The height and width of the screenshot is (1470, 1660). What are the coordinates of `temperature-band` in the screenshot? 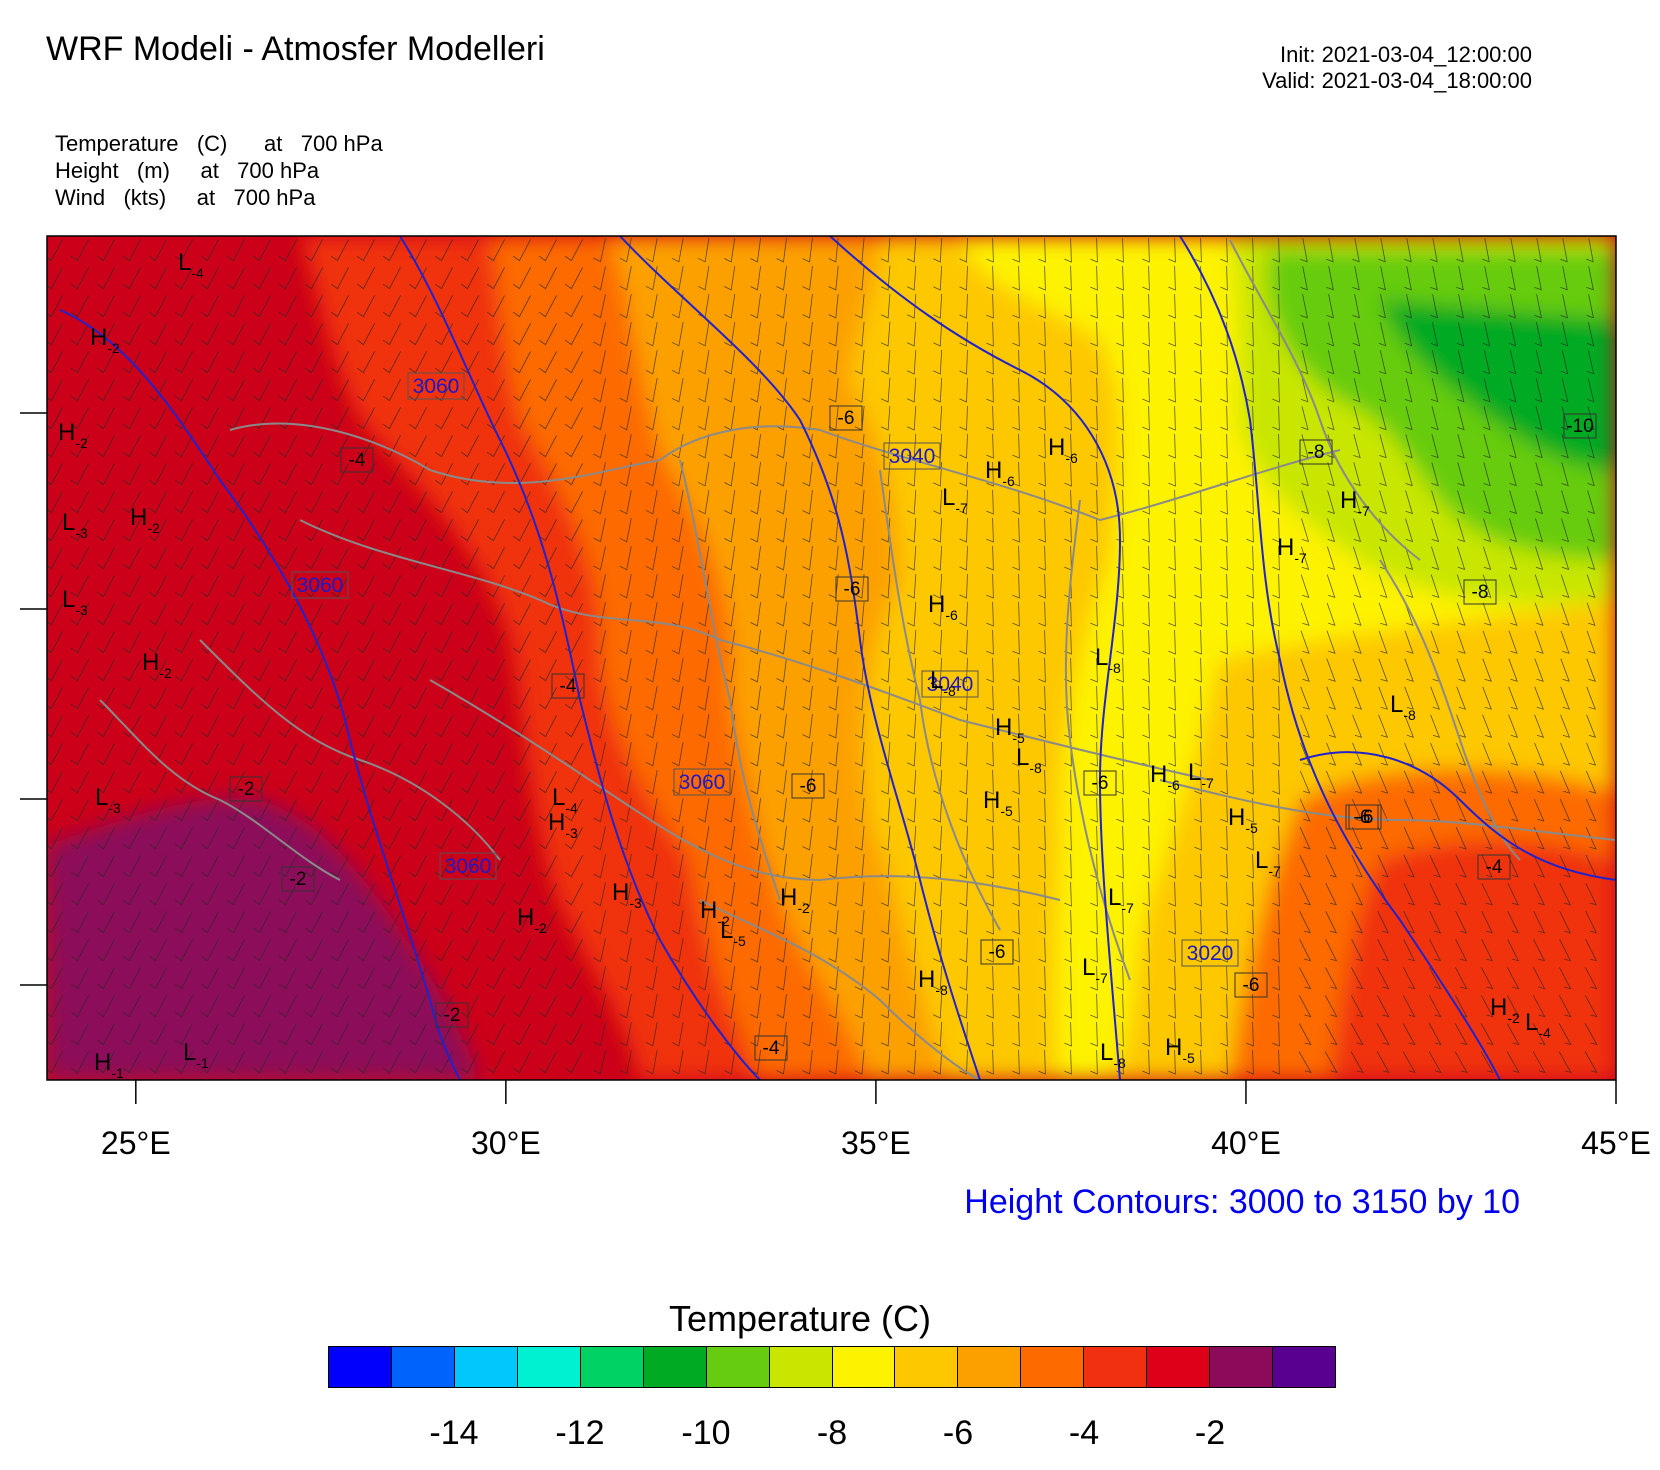 It's located at (1498, 385).